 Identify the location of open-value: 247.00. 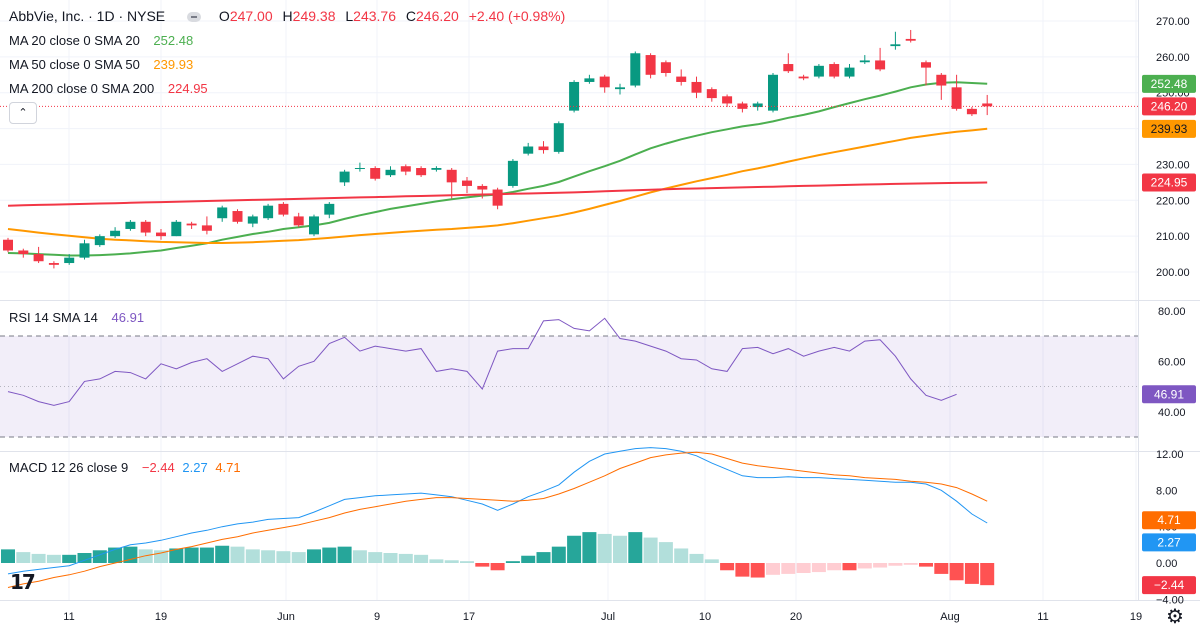
(251, 16).